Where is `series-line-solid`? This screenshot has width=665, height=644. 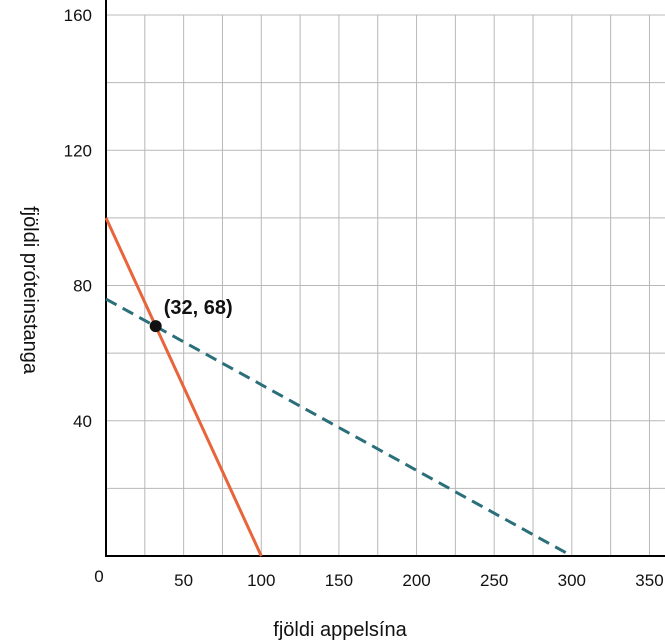
series-line-solid is located at coordinates (183, 387).